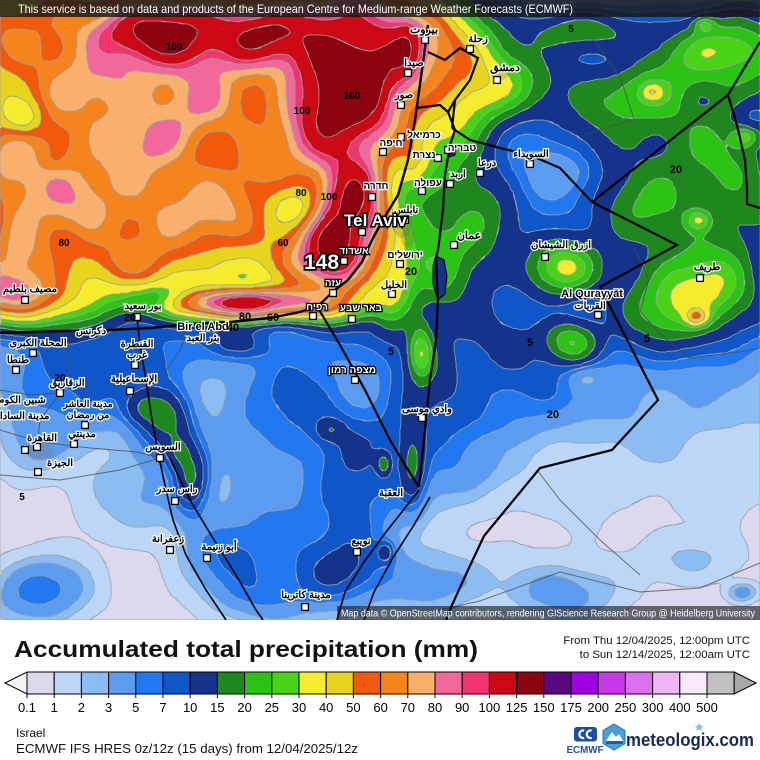  I want to click on svg-text: 400, so click(680, 707).